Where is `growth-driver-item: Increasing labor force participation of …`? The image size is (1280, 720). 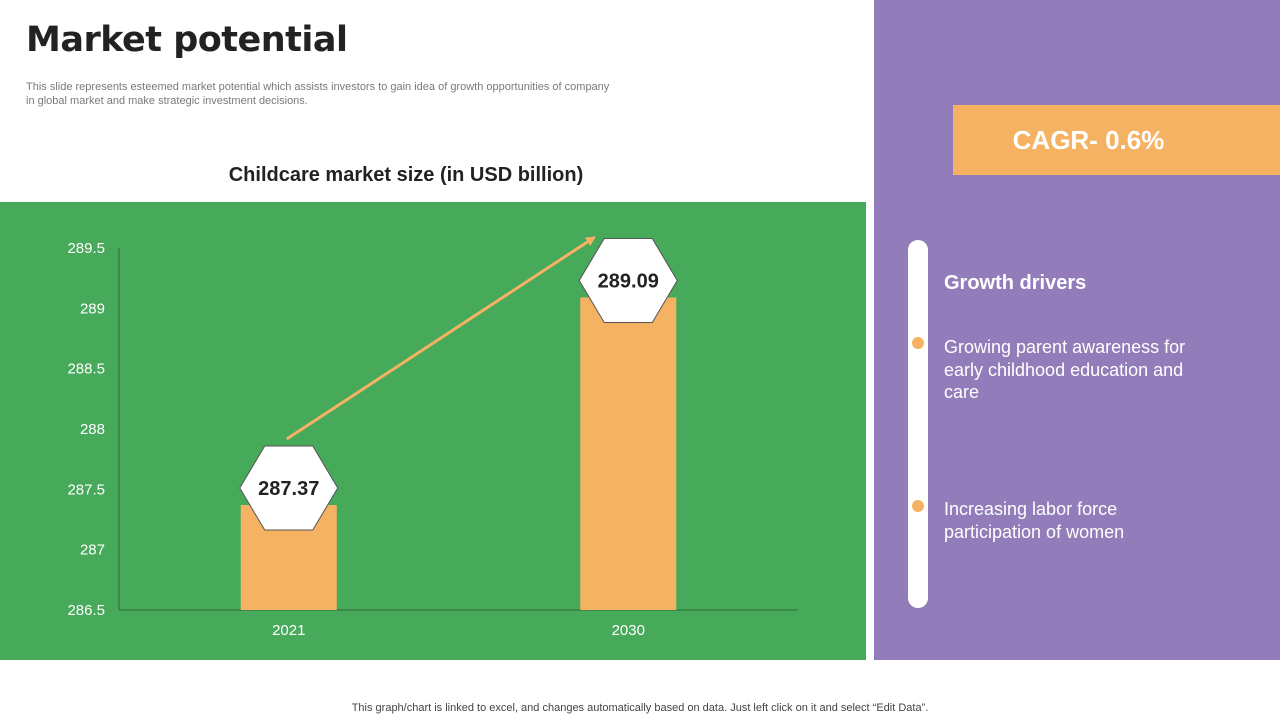 growth-driver-item: Increasing labor force participation of … is located at coordinates (1034, 520).